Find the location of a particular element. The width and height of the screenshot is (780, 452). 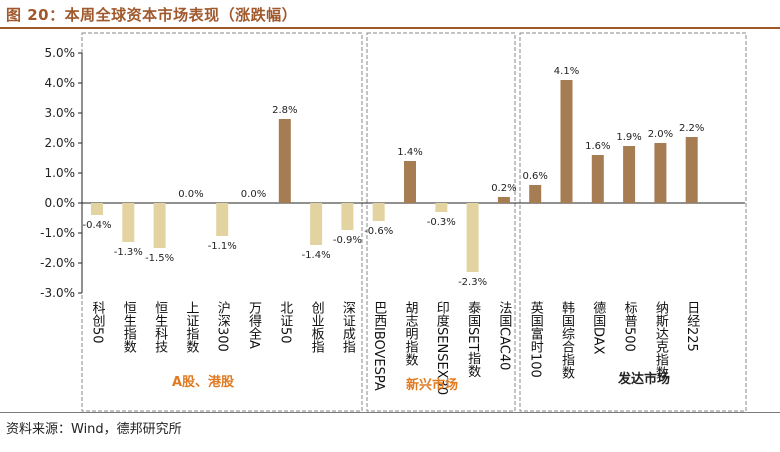

group-label: 新兴市场 is located at coordinates (432, 385).